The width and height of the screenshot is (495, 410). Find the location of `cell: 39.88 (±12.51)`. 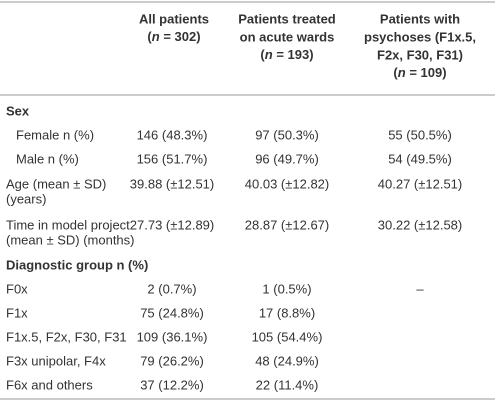

cell: 39.88 (±12.51) is located at coordinates (172, 183).